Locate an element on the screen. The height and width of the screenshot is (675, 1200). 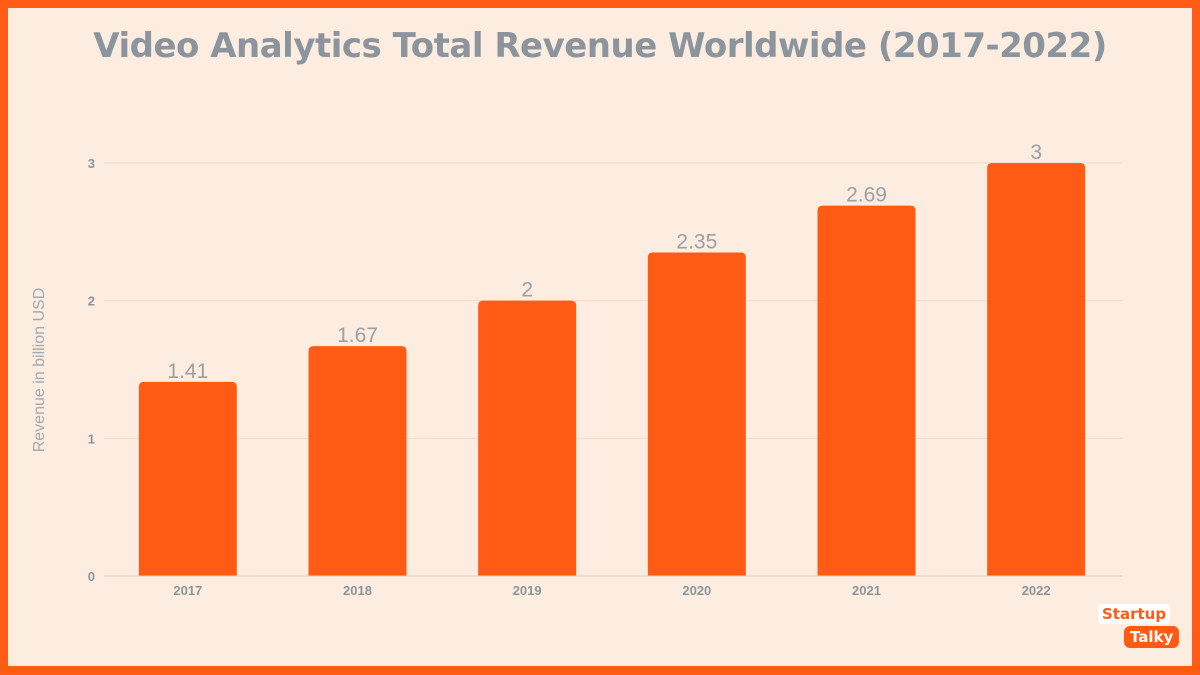
data-label: 3 is located at coordinates (1036, 152).